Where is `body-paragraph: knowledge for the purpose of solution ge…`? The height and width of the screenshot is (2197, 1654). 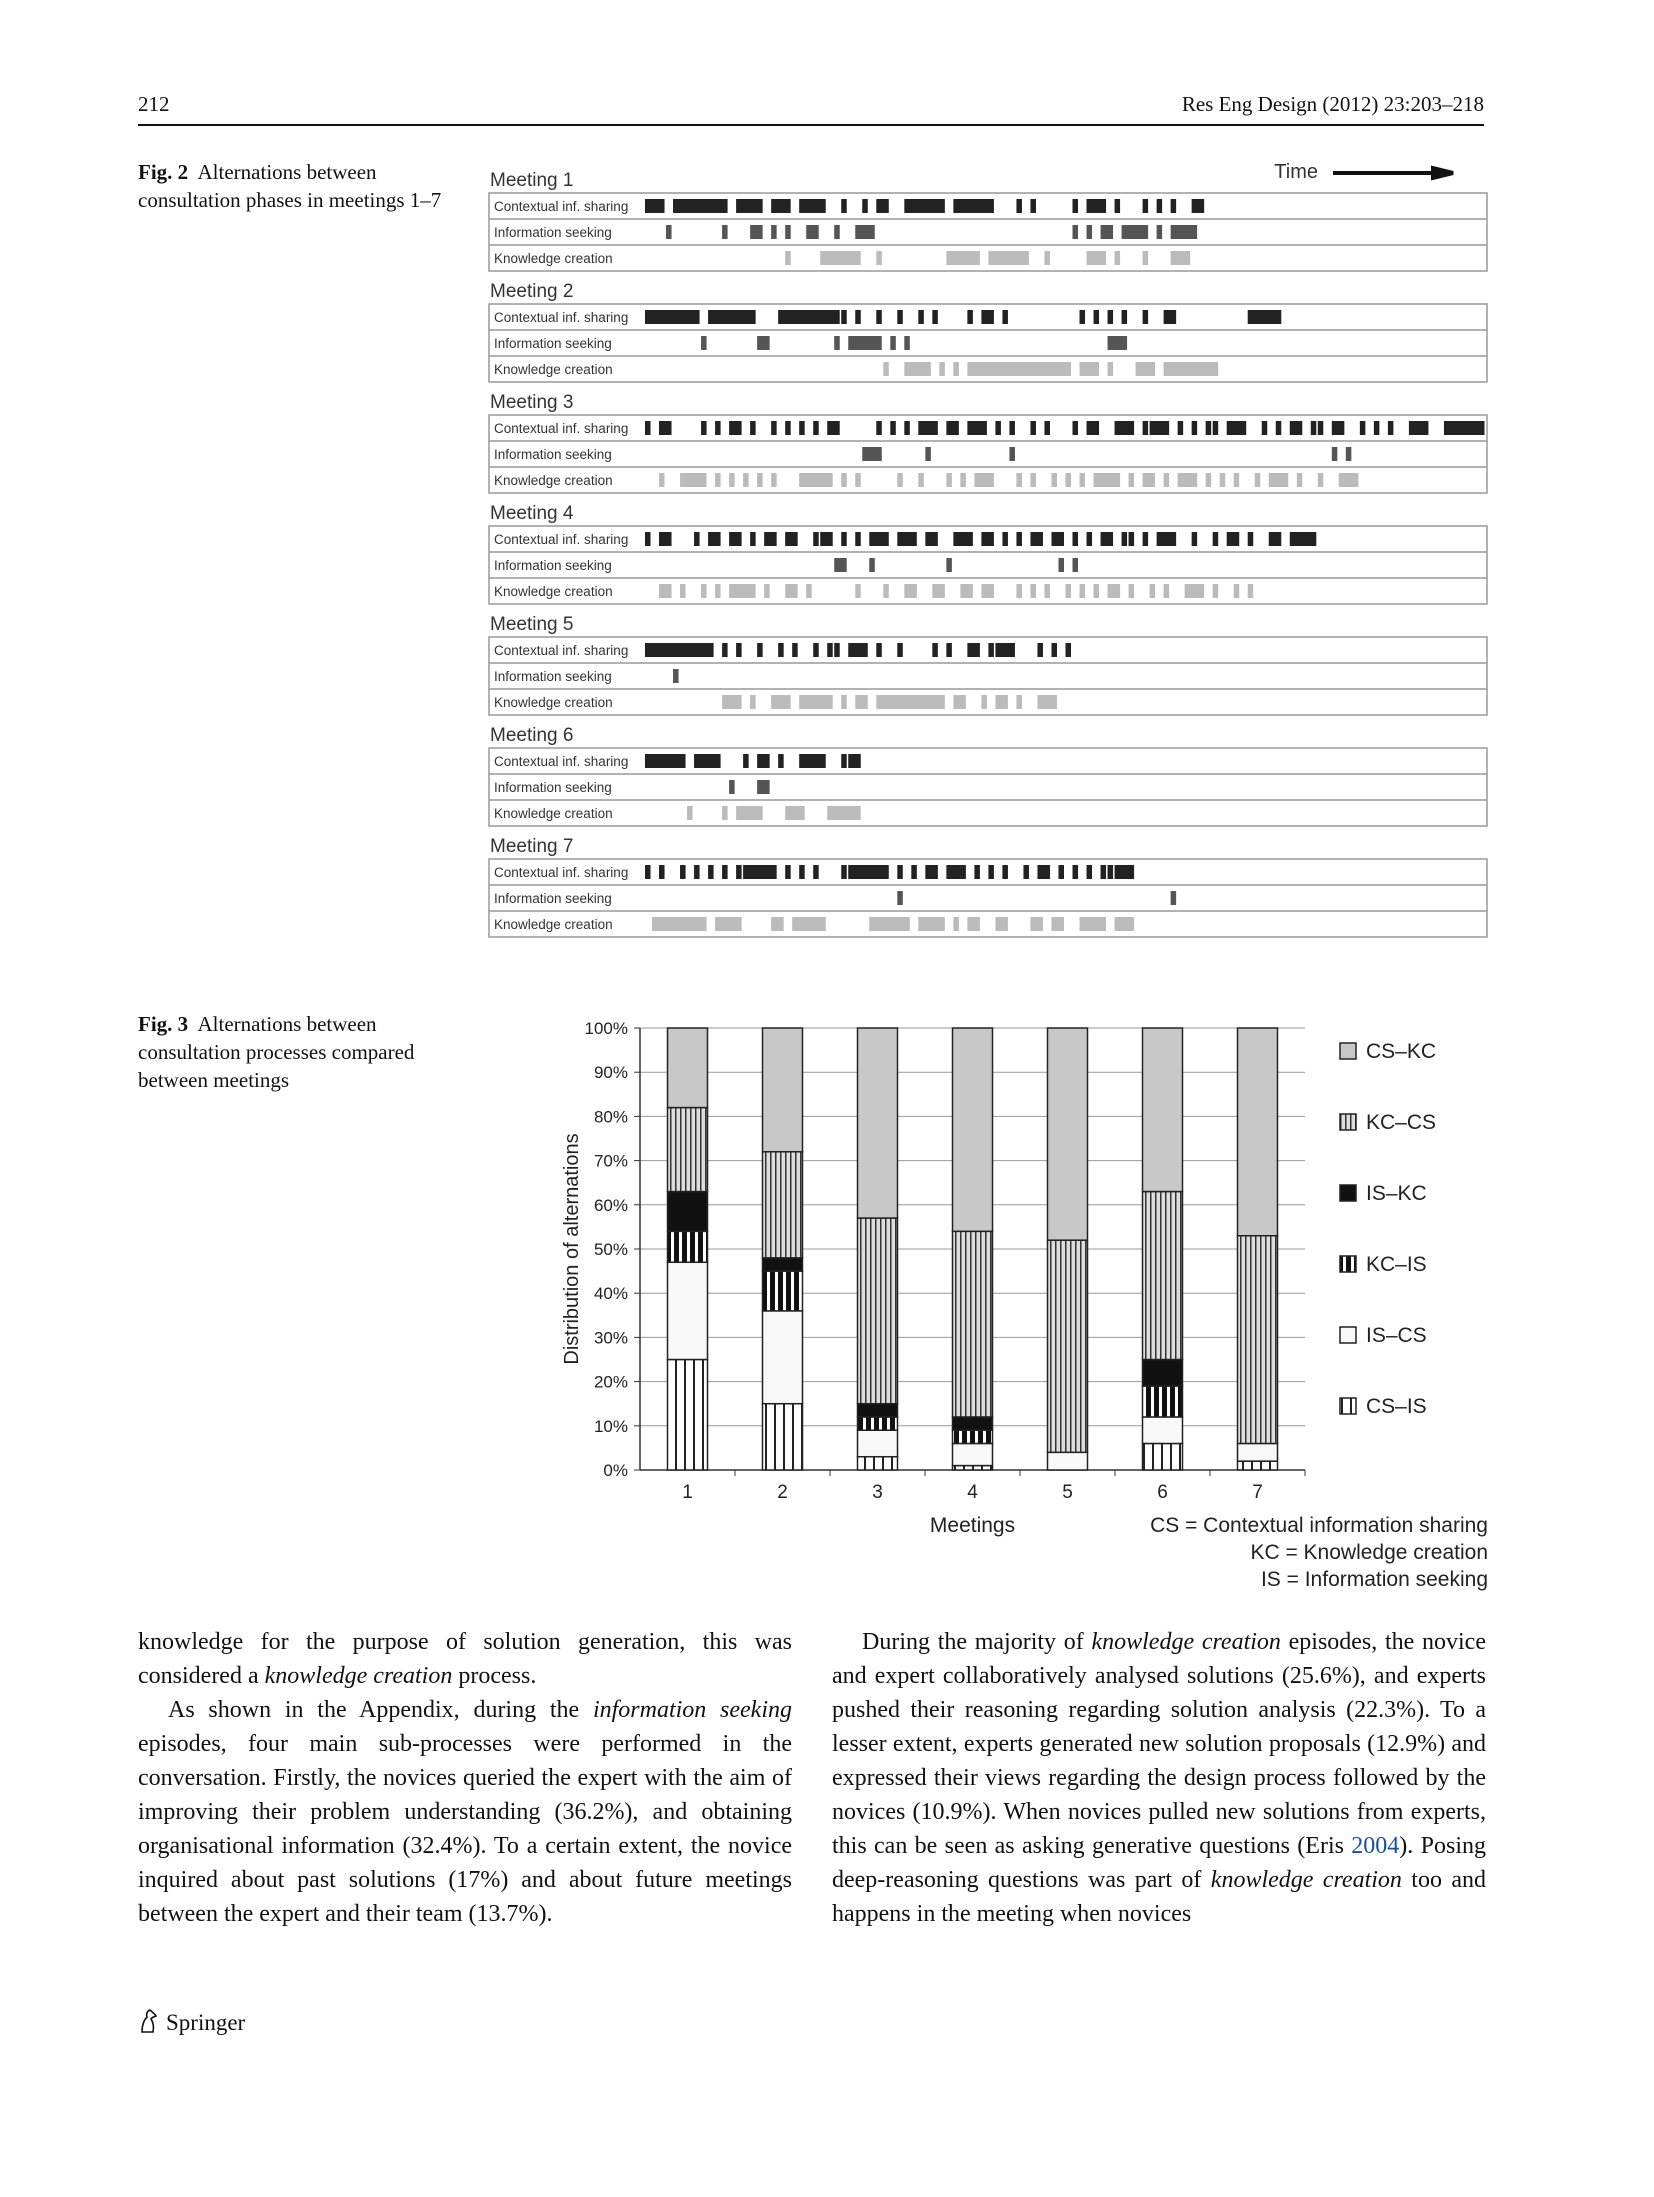 body-paragraph: knowledge for the purpose of solution ge… is located at coordinates (465, 1659).